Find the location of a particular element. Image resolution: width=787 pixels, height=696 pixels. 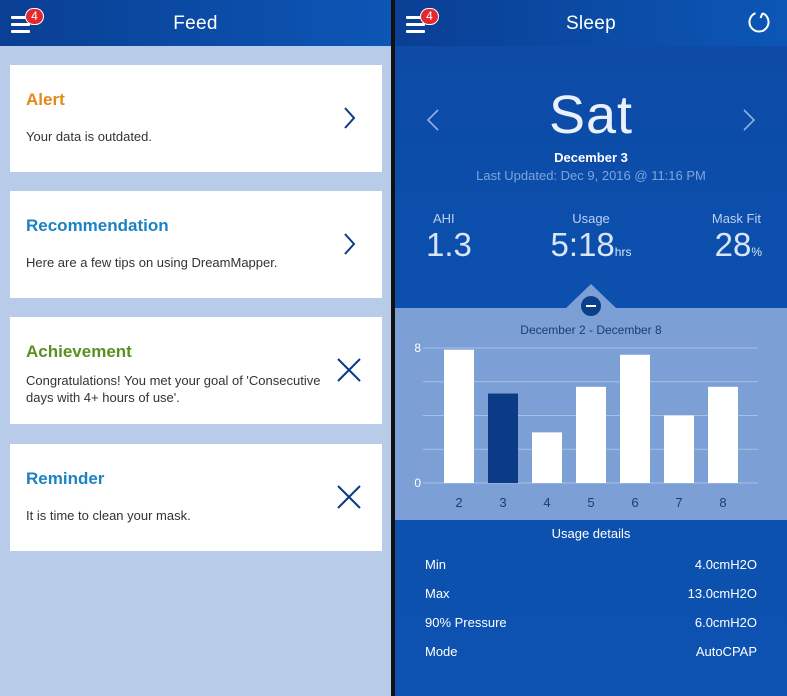

x-tick-label: 2 is located at coordinates (458, 502).